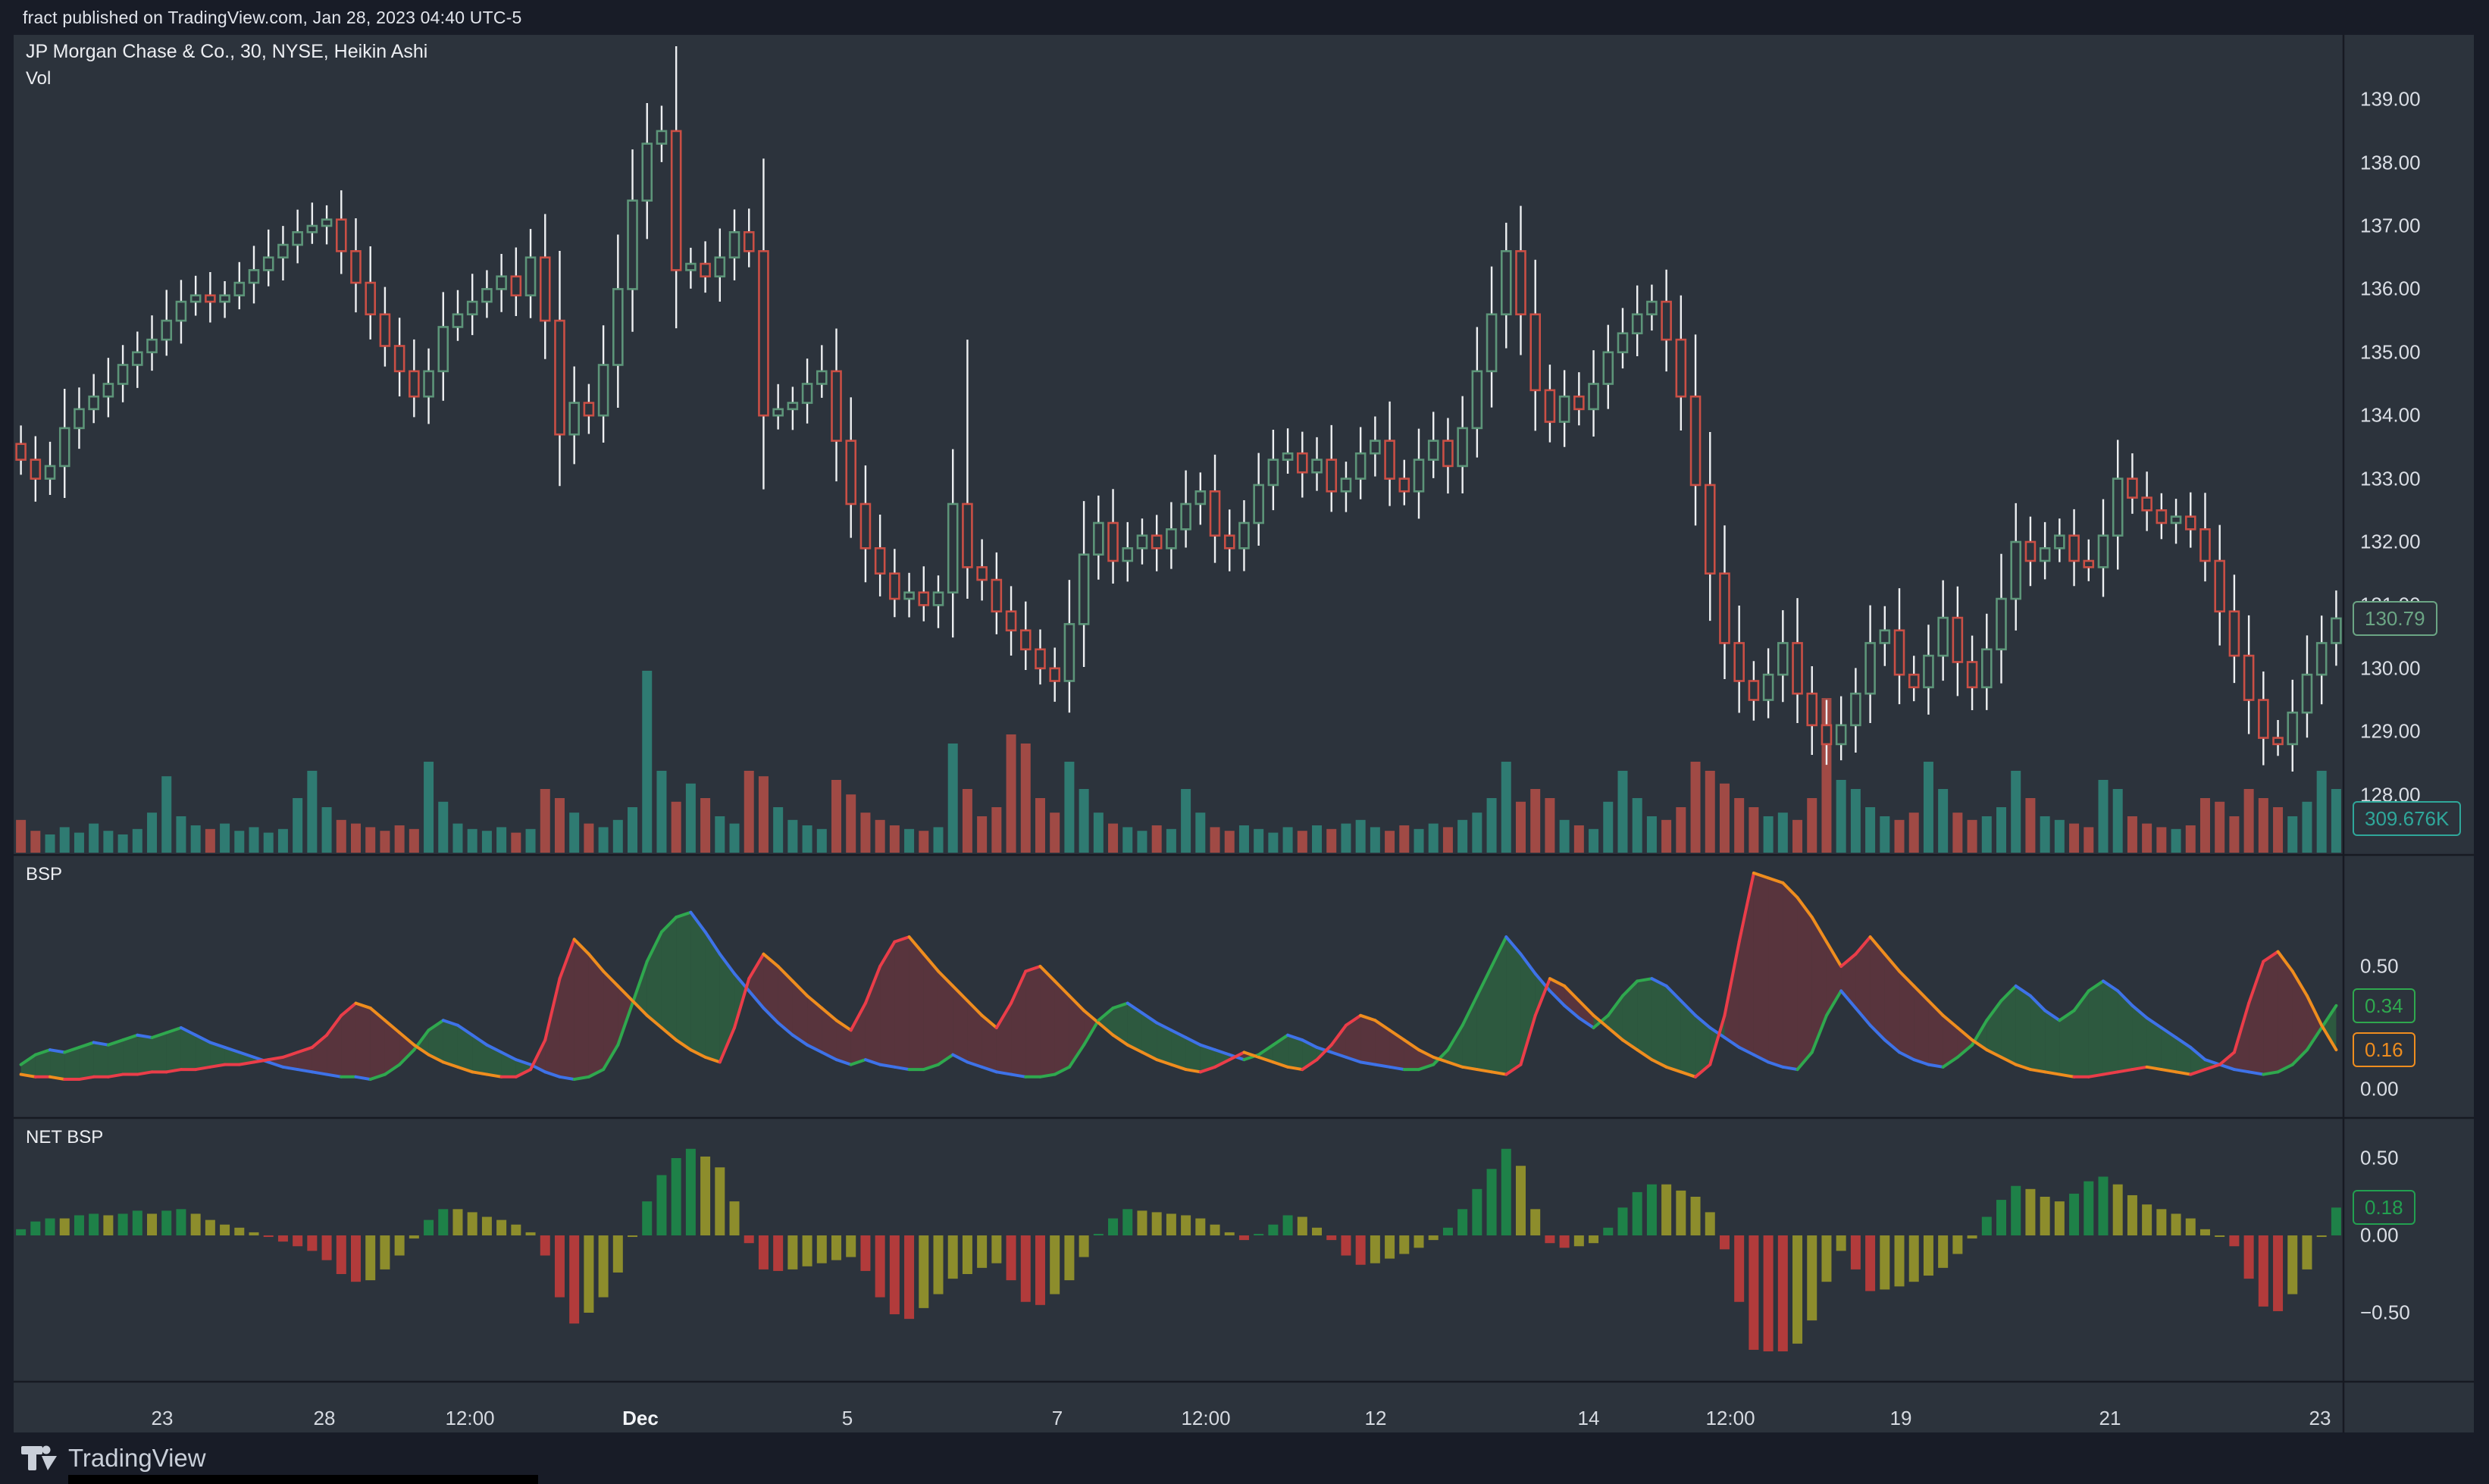 Image resolution: width=2489 pixels, height=1484 pixels. What do you see at coordinates (303, 1479) in the screenshot?
I see `bottom-black-strip` at bounding box center [303, 1479].